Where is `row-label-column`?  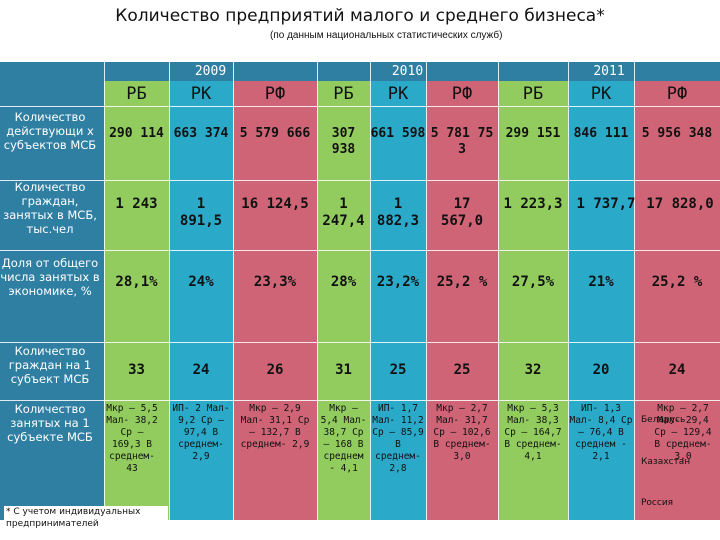 row-label-column is located at coordinates (52, 300).